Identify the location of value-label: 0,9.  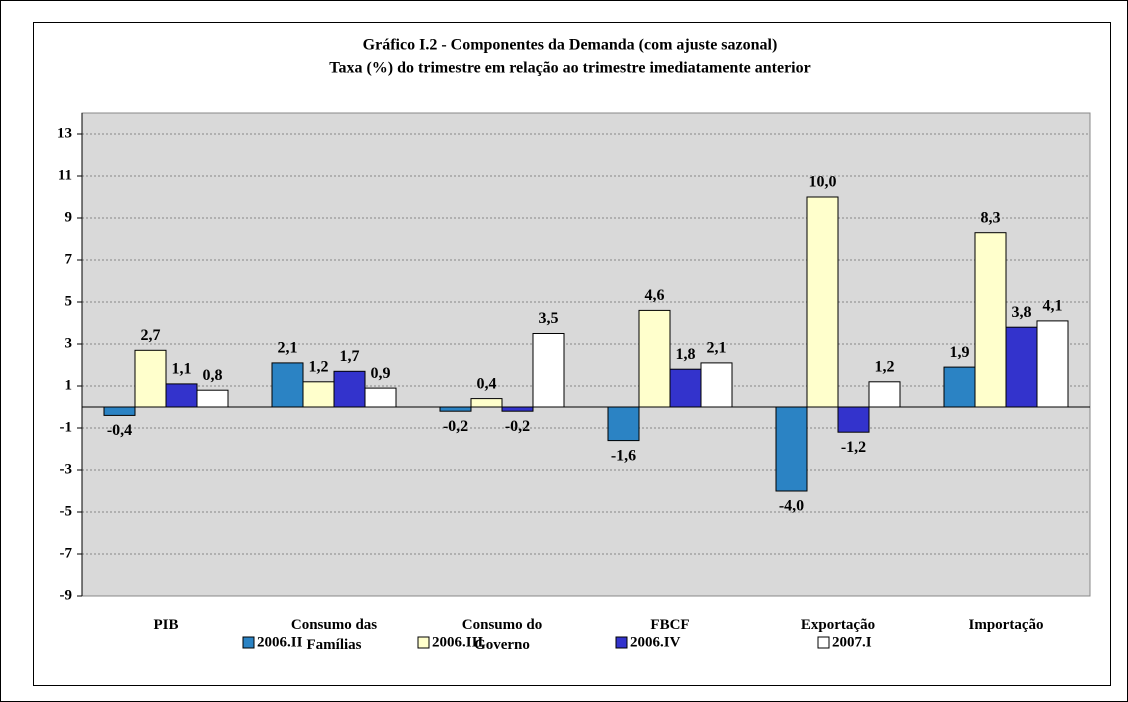
(381, 373).